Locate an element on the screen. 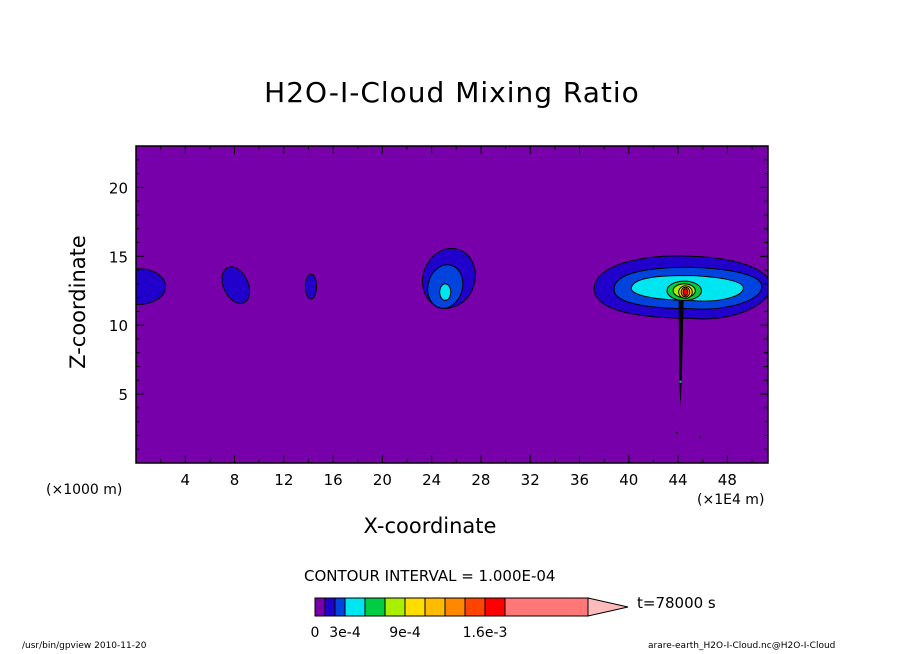 This screenshot has height=654, width=904. x-tick-label: 28 is located at coordinates (480, 480).